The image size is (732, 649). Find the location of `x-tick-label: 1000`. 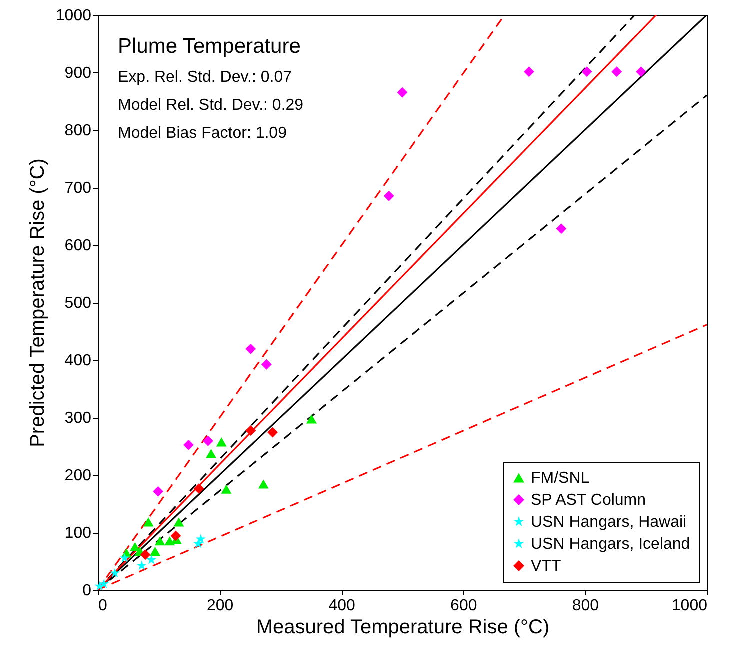

x-tick-label: 1000 is located at coordinates (690, 606).